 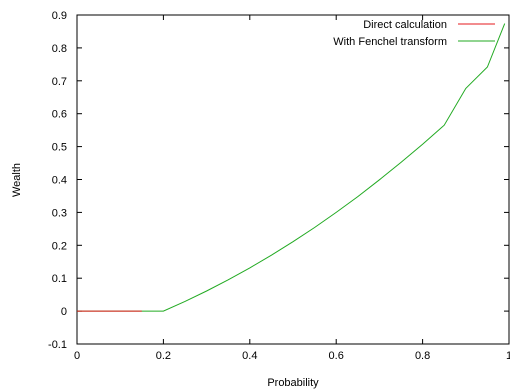 What do you see at coordinates (405, 25) in the screenshot?
I see `legend-label: Direct calculation` at bounding box center [405, 25].